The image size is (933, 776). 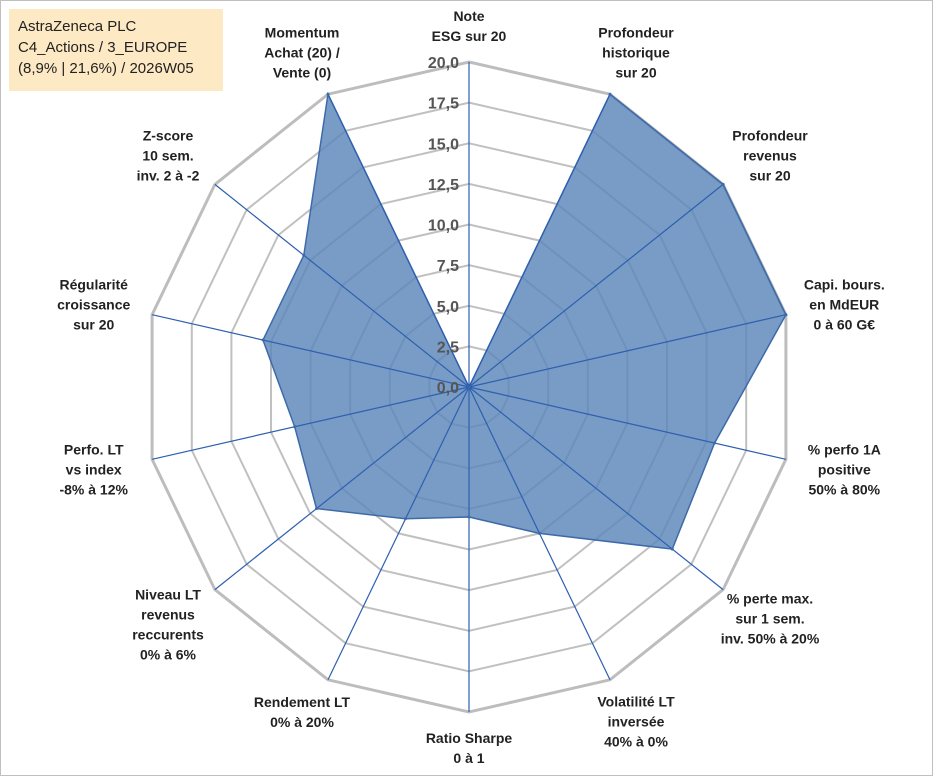 What do you see at coordinates (469, 738) in the screenshot?
I see `axis-label: Ratio Sharpe` at bounding box center [469, 738].